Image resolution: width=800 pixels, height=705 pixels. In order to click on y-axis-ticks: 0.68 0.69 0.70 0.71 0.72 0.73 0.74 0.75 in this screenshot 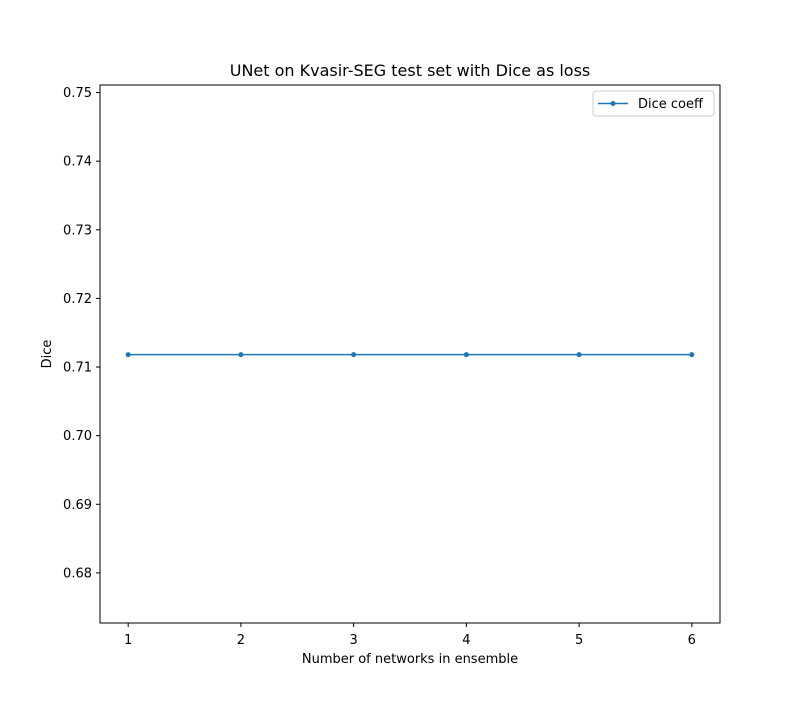, I will do `click(81, 333)`.